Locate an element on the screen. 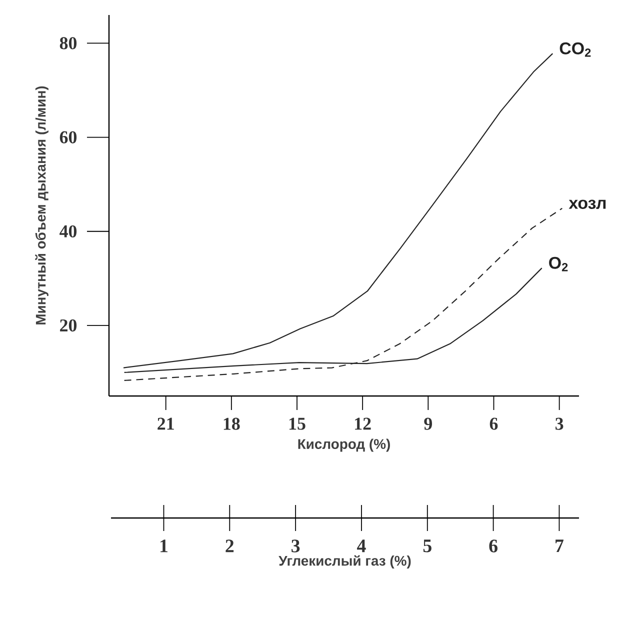 The height and width of the screenshot is (626, 621). x2-tick-label: 1 is located at coordinates (164, 546).